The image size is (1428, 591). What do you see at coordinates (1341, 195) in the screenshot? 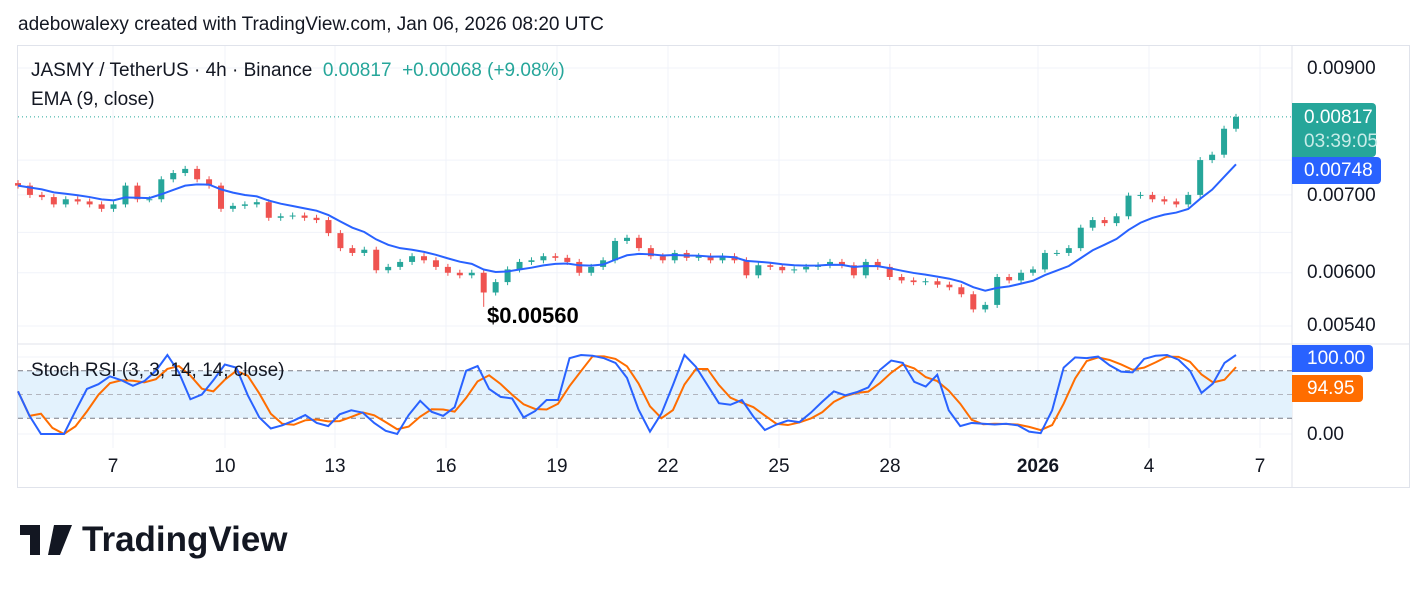
I see `price-tick: 0.00700` at bounding box center [1341, 195].